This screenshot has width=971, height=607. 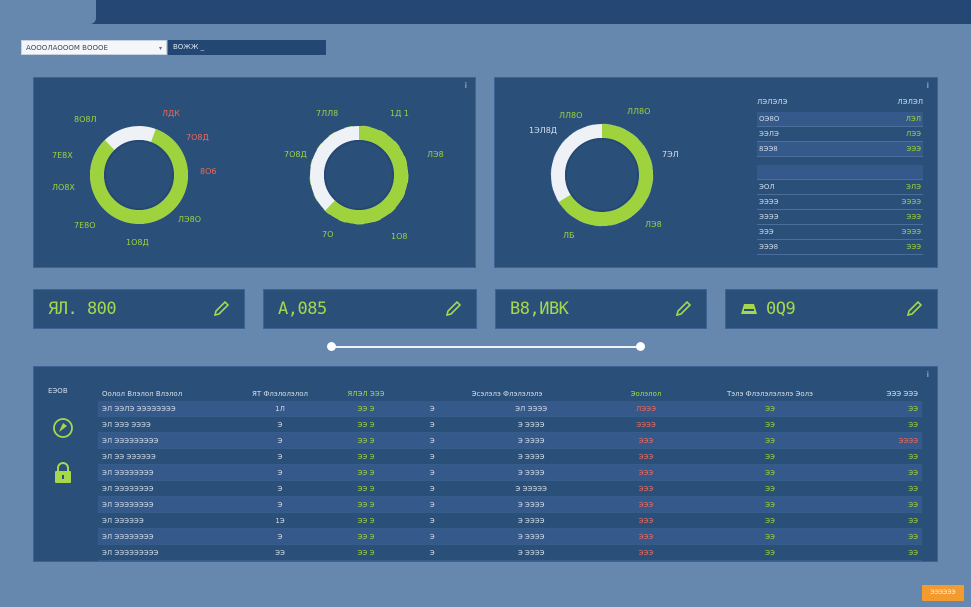 I want to click on storage-icon, so click(x=749, y=309).